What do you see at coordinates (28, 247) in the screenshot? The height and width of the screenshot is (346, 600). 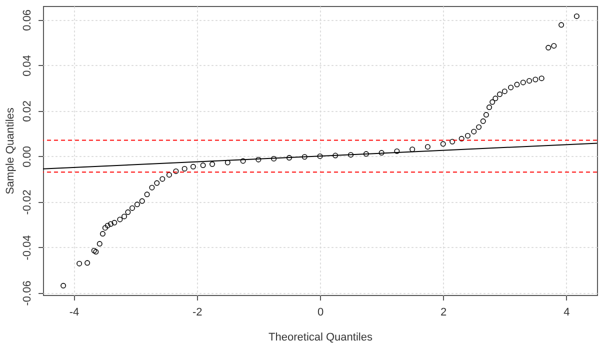 I see `y-tick-label: -0.04` at bounding box center [28, 247].